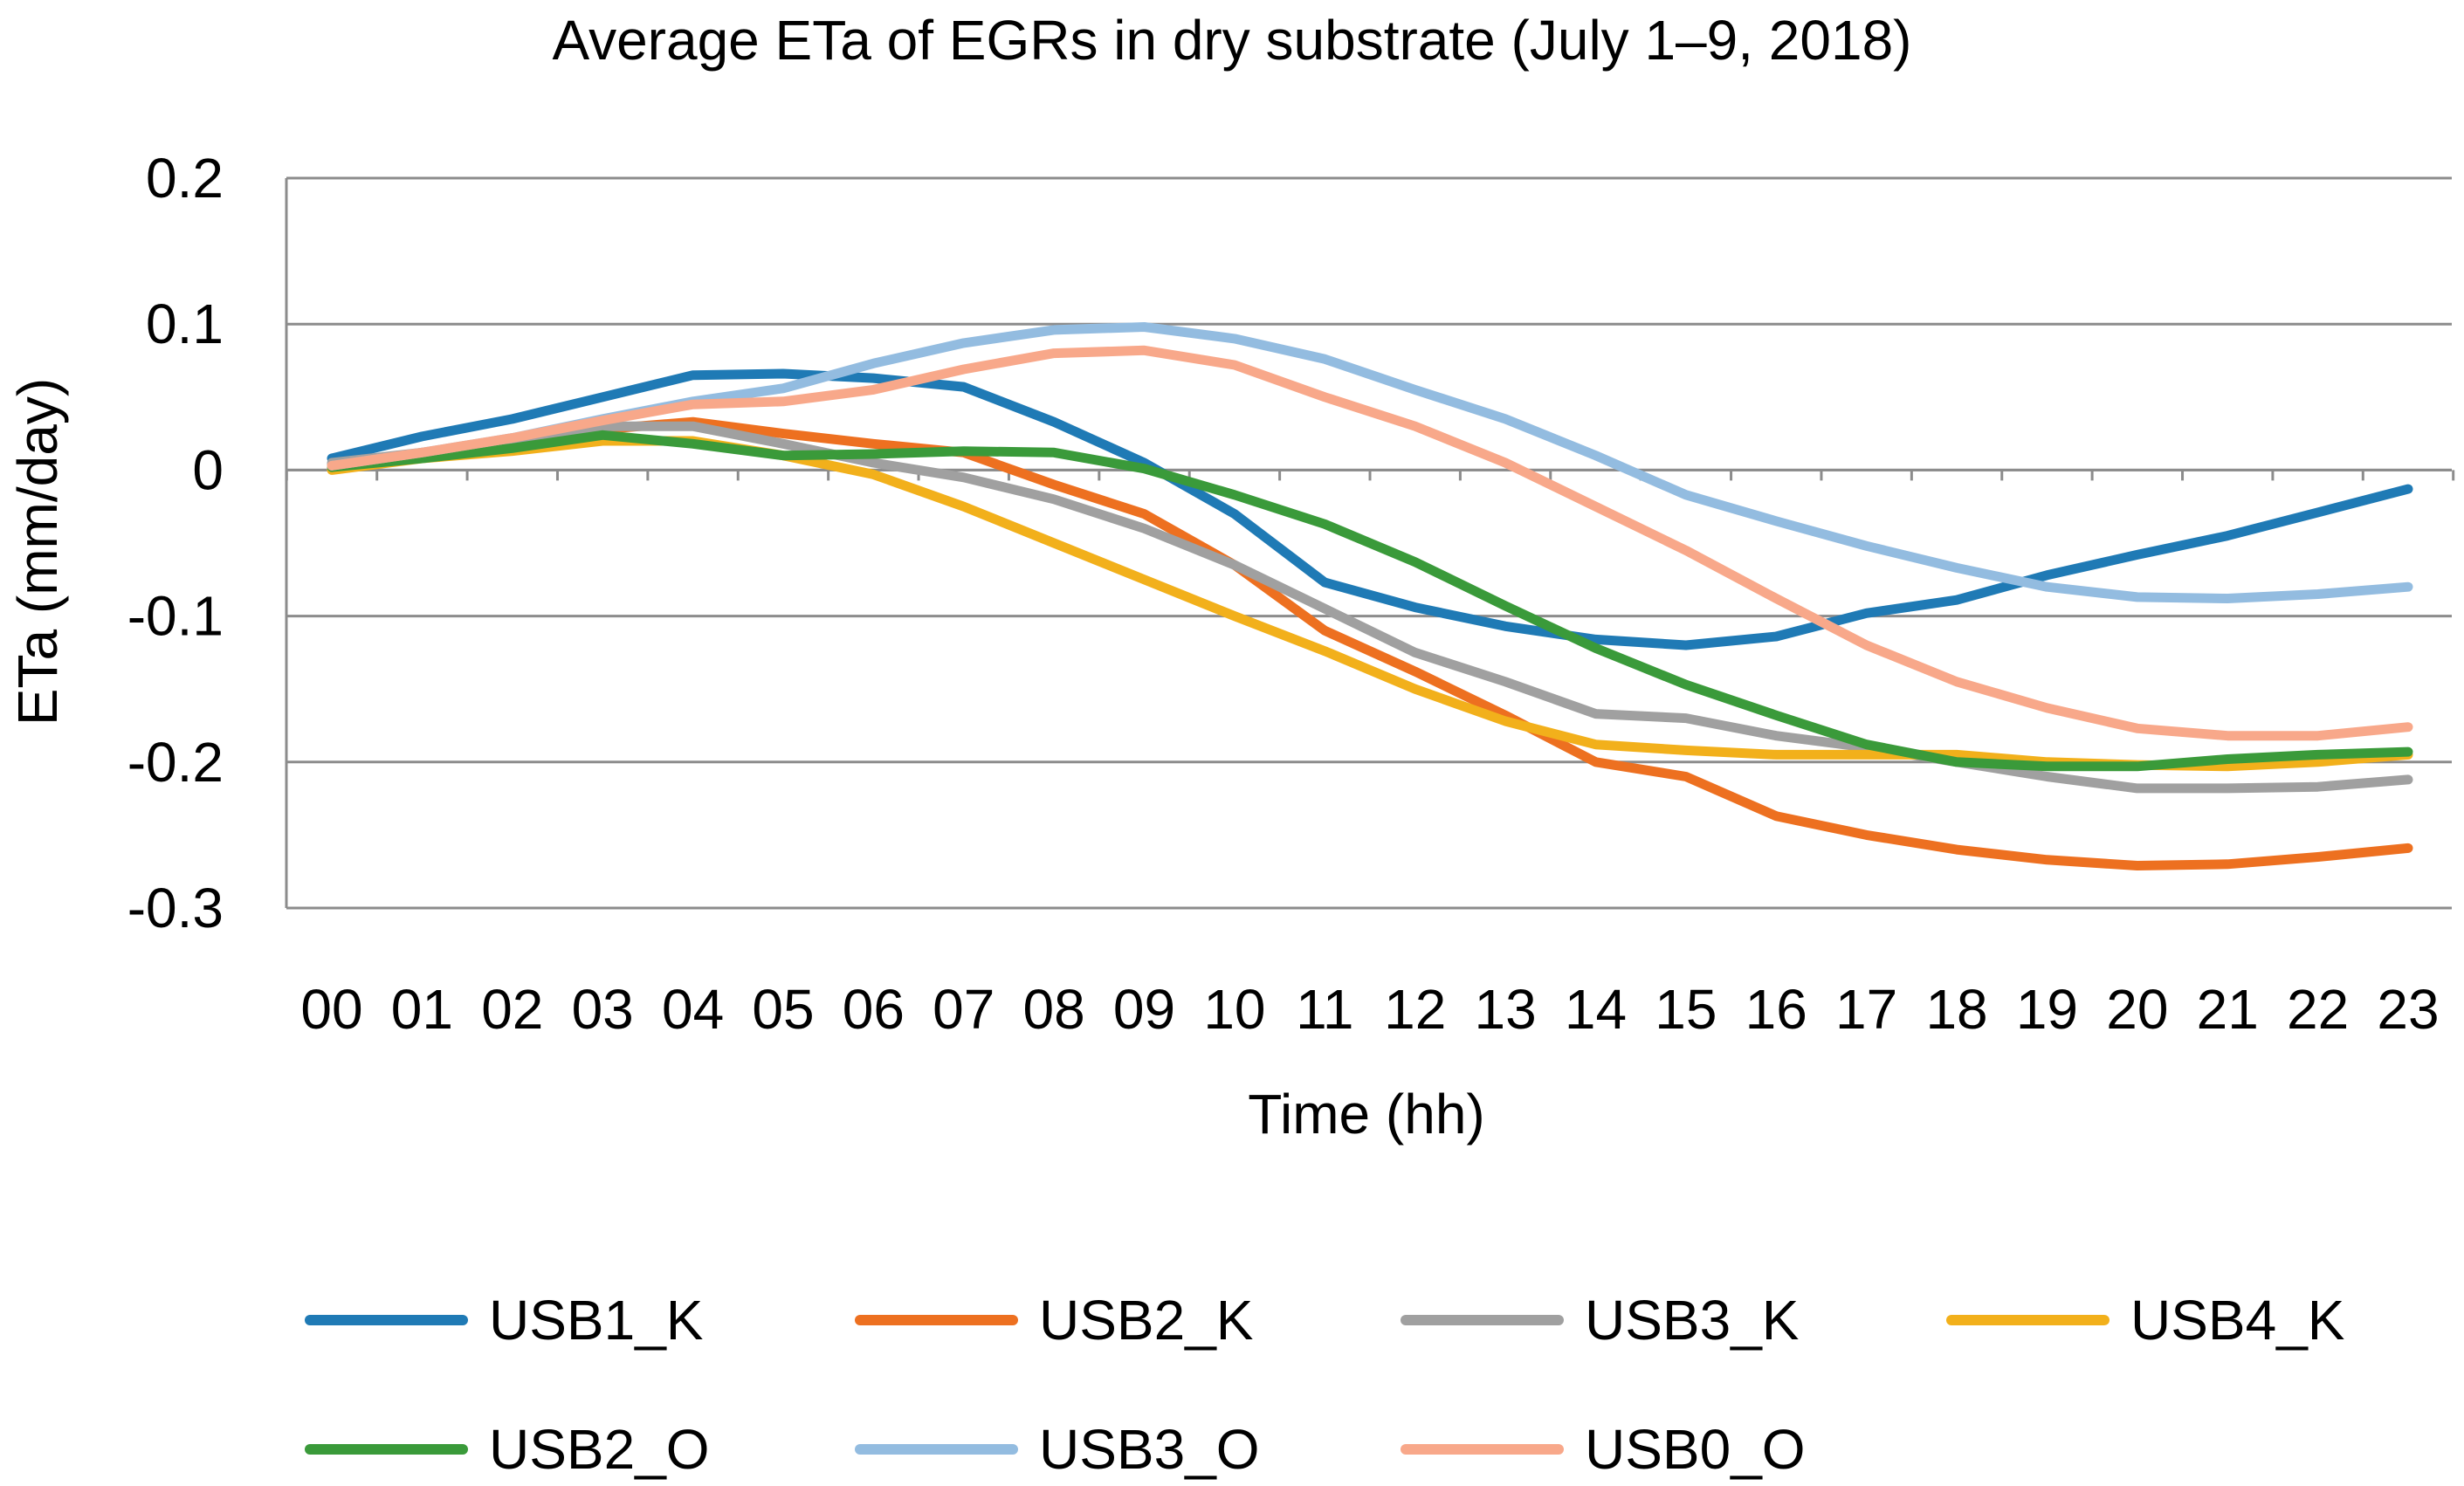  What do you see at coordinates (1054, 1009) in the screenshot?
I see `x-tick-label: 08` at bounding box center [1054, 1009].